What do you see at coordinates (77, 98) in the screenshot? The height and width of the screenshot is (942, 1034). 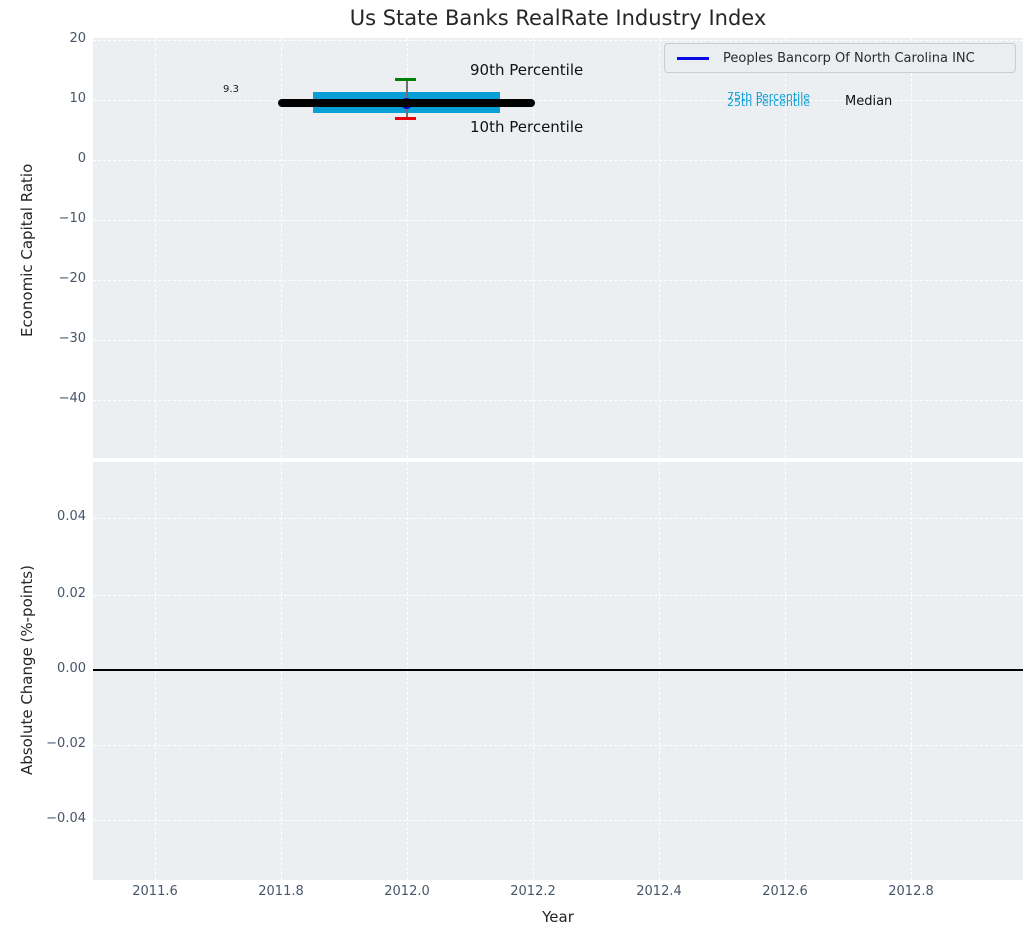 I see `y-tick: 10` at bounding box center [77, 98].